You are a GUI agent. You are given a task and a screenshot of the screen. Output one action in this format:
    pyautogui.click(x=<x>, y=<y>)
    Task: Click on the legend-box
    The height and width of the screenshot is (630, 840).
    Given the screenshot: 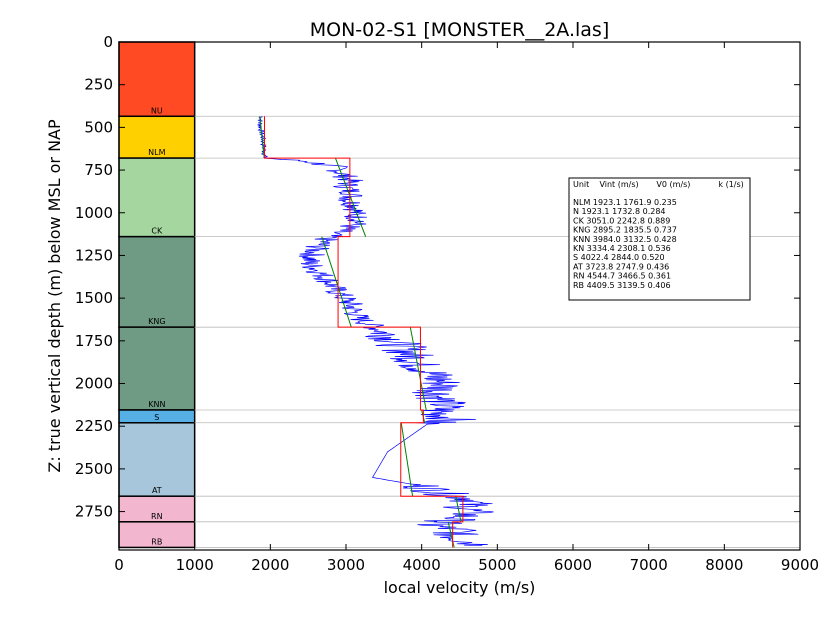 What is the action you would take?
    pyautogui.click(x=659, y=239)
    